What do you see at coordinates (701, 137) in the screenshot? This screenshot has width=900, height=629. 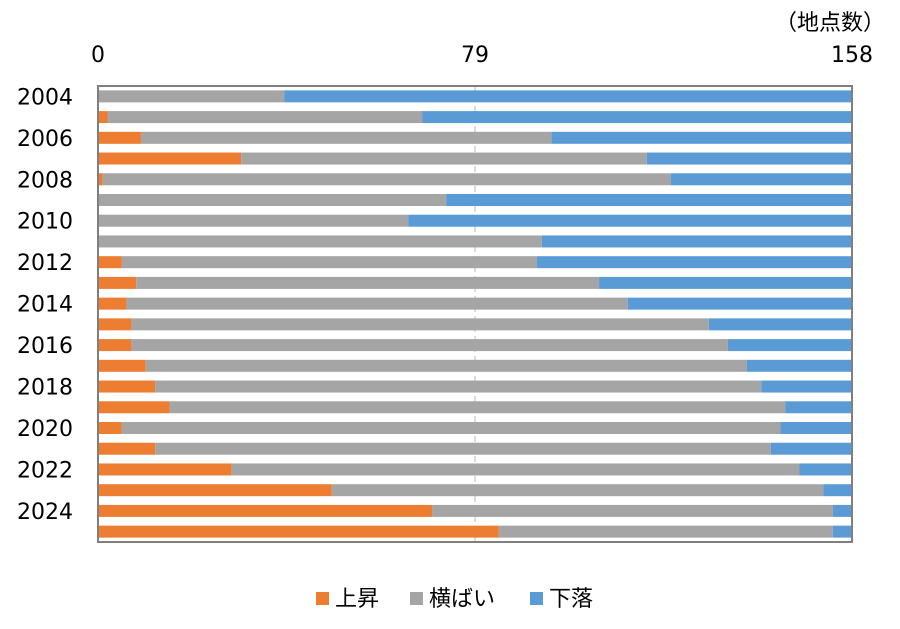 I see `bar-下落-2006` at bounding box center [701, 137].